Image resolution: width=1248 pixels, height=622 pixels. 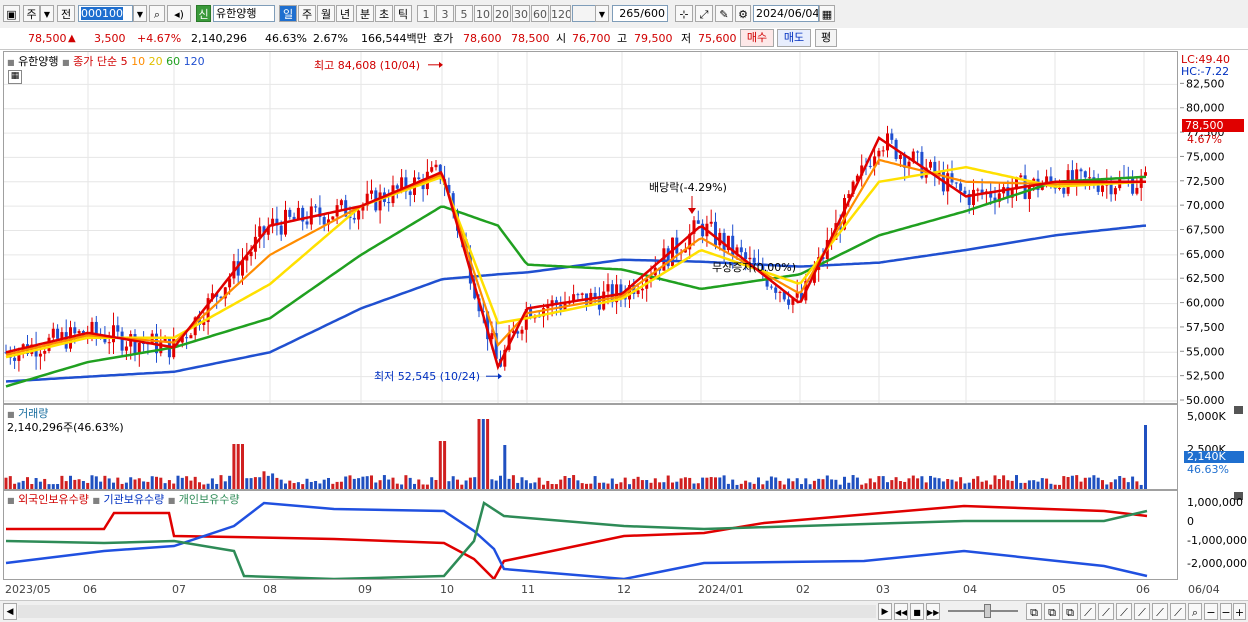 I want to click on date-input: 2024/06/04, so click(x=786, y=13).